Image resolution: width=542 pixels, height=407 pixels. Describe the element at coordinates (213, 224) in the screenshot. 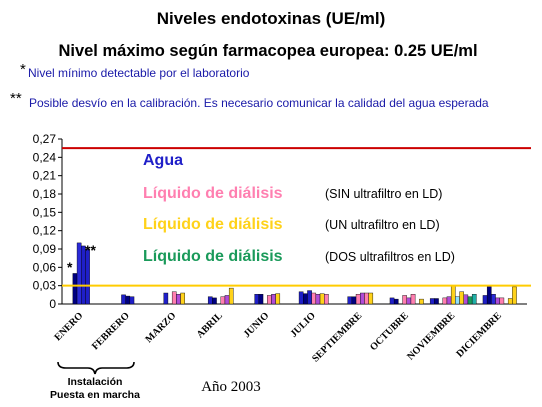

I see `legend-un-label: Líquido de diálisis` at that location.